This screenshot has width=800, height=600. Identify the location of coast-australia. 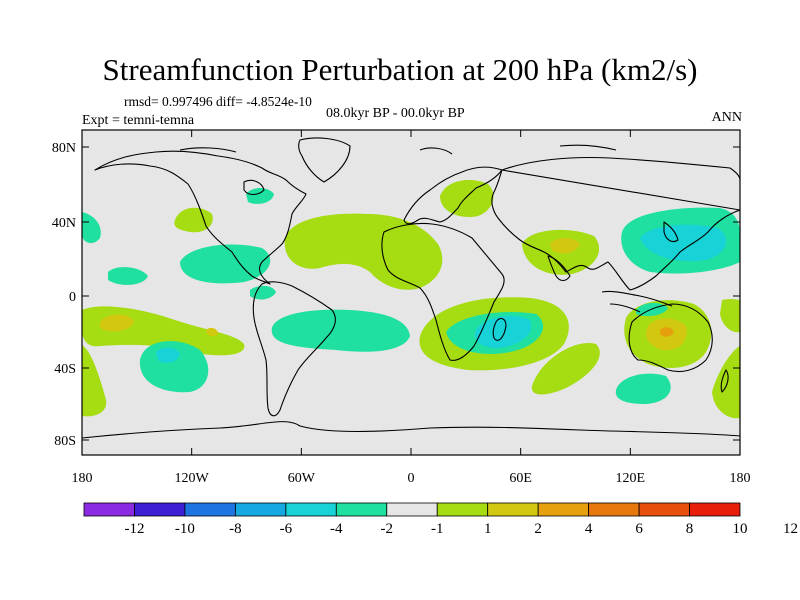
(670, 338).